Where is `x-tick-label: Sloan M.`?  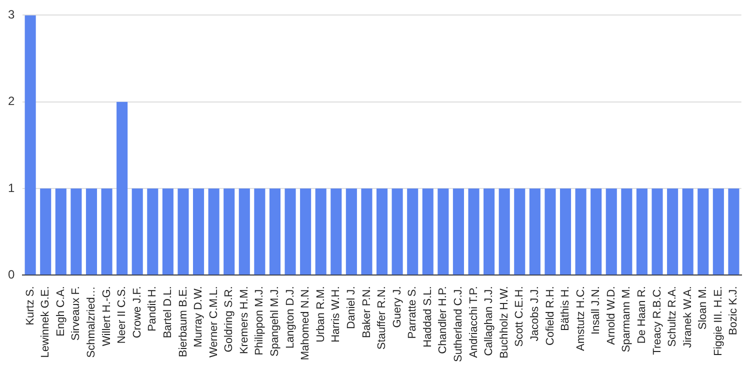
x-tick-label: Sloan M. is located at coordinates (703, 308).